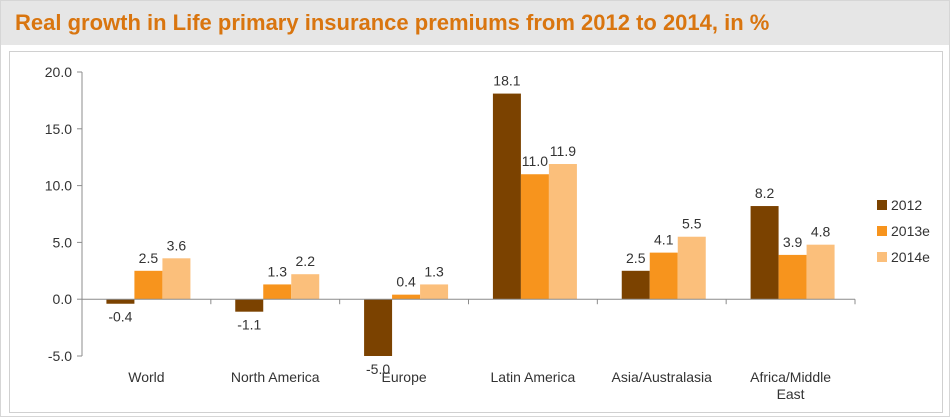 The image size is (950, 417). Describe the element at coordinates (793, 242) in the screenshot. I see `data-label: 3.9` at that location.